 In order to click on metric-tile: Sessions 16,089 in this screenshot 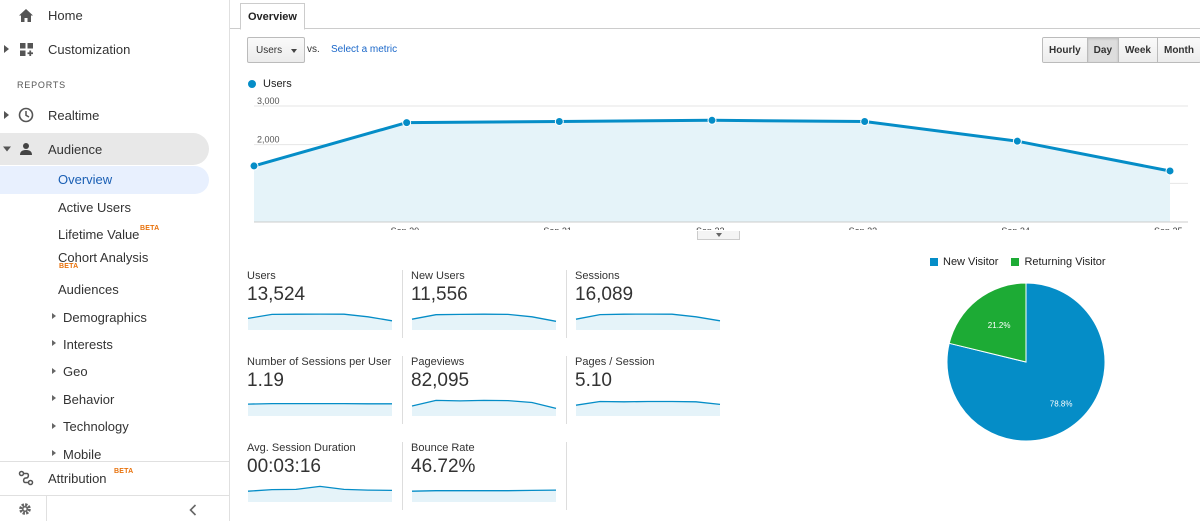, I will do `click(640, 313)`.